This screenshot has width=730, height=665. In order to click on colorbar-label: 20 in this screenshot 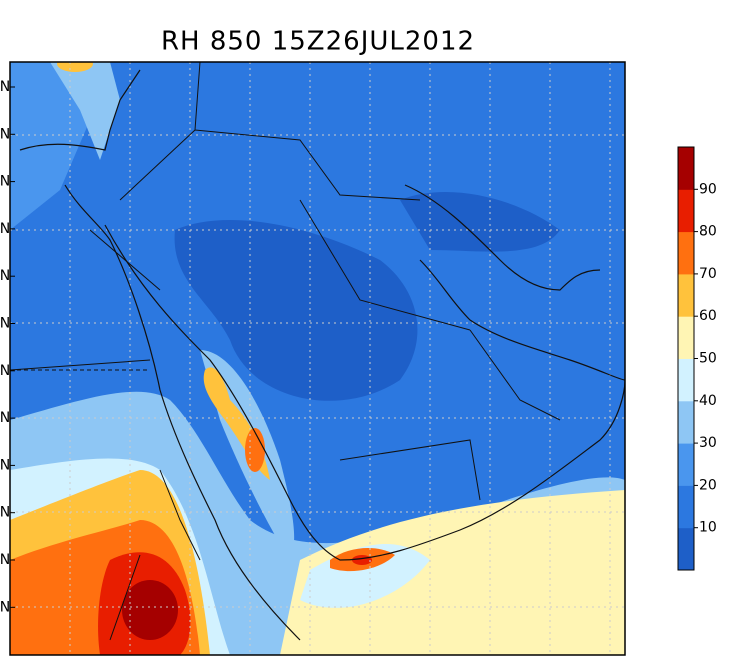, I will do `click(708, 485)`.